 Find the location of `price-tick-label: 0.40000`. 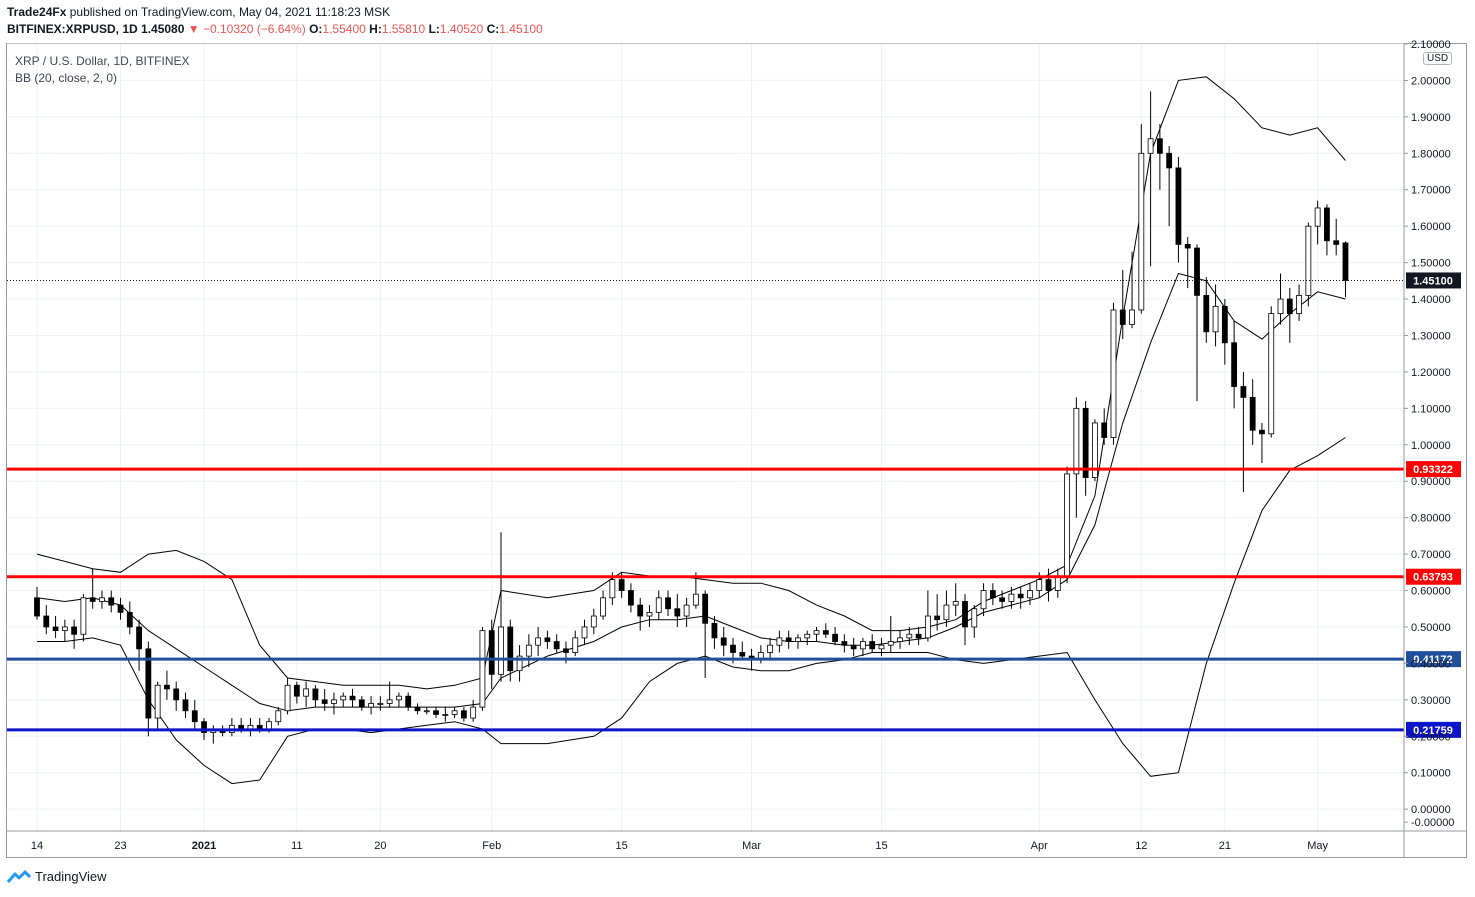

price-tick-label: 0.40000 is located at coordinates (1431, 664).